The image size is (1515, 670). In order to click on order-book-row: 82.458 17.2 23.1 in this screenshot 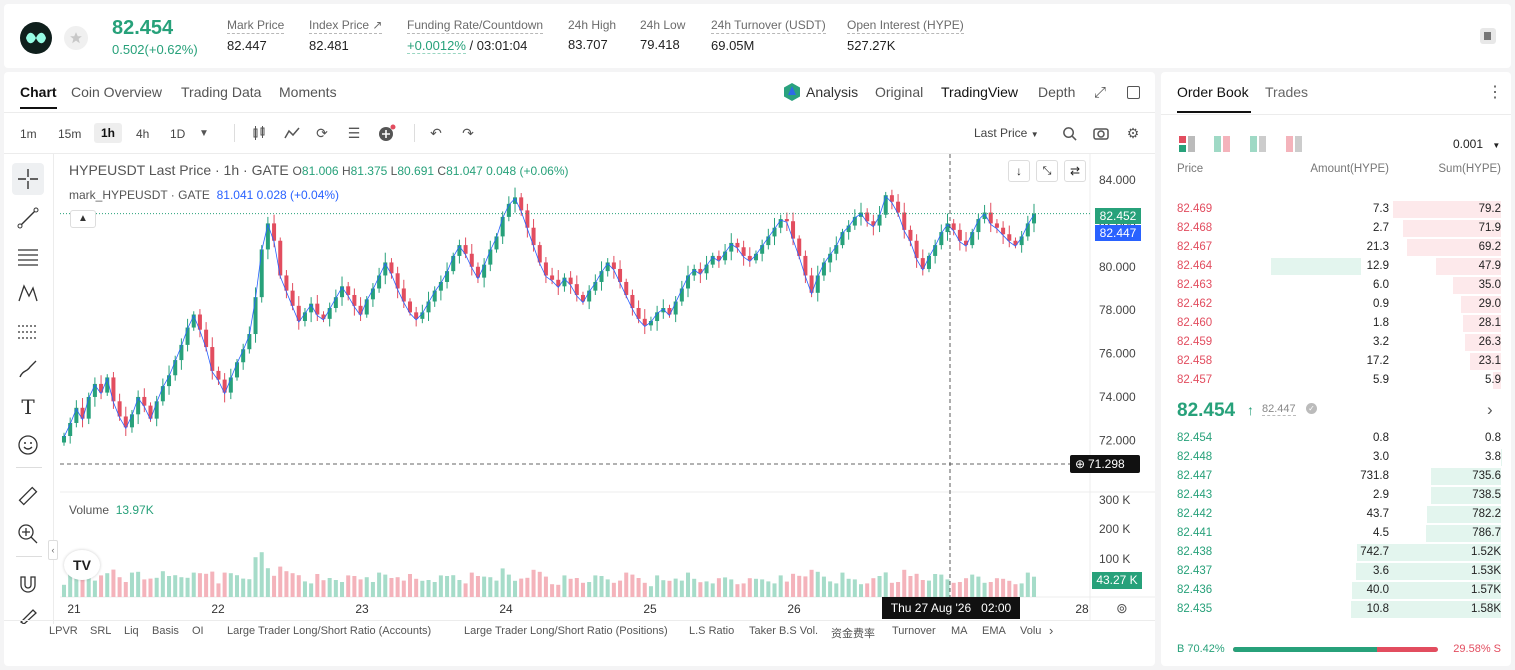, I will do `click(1336, 361)`.